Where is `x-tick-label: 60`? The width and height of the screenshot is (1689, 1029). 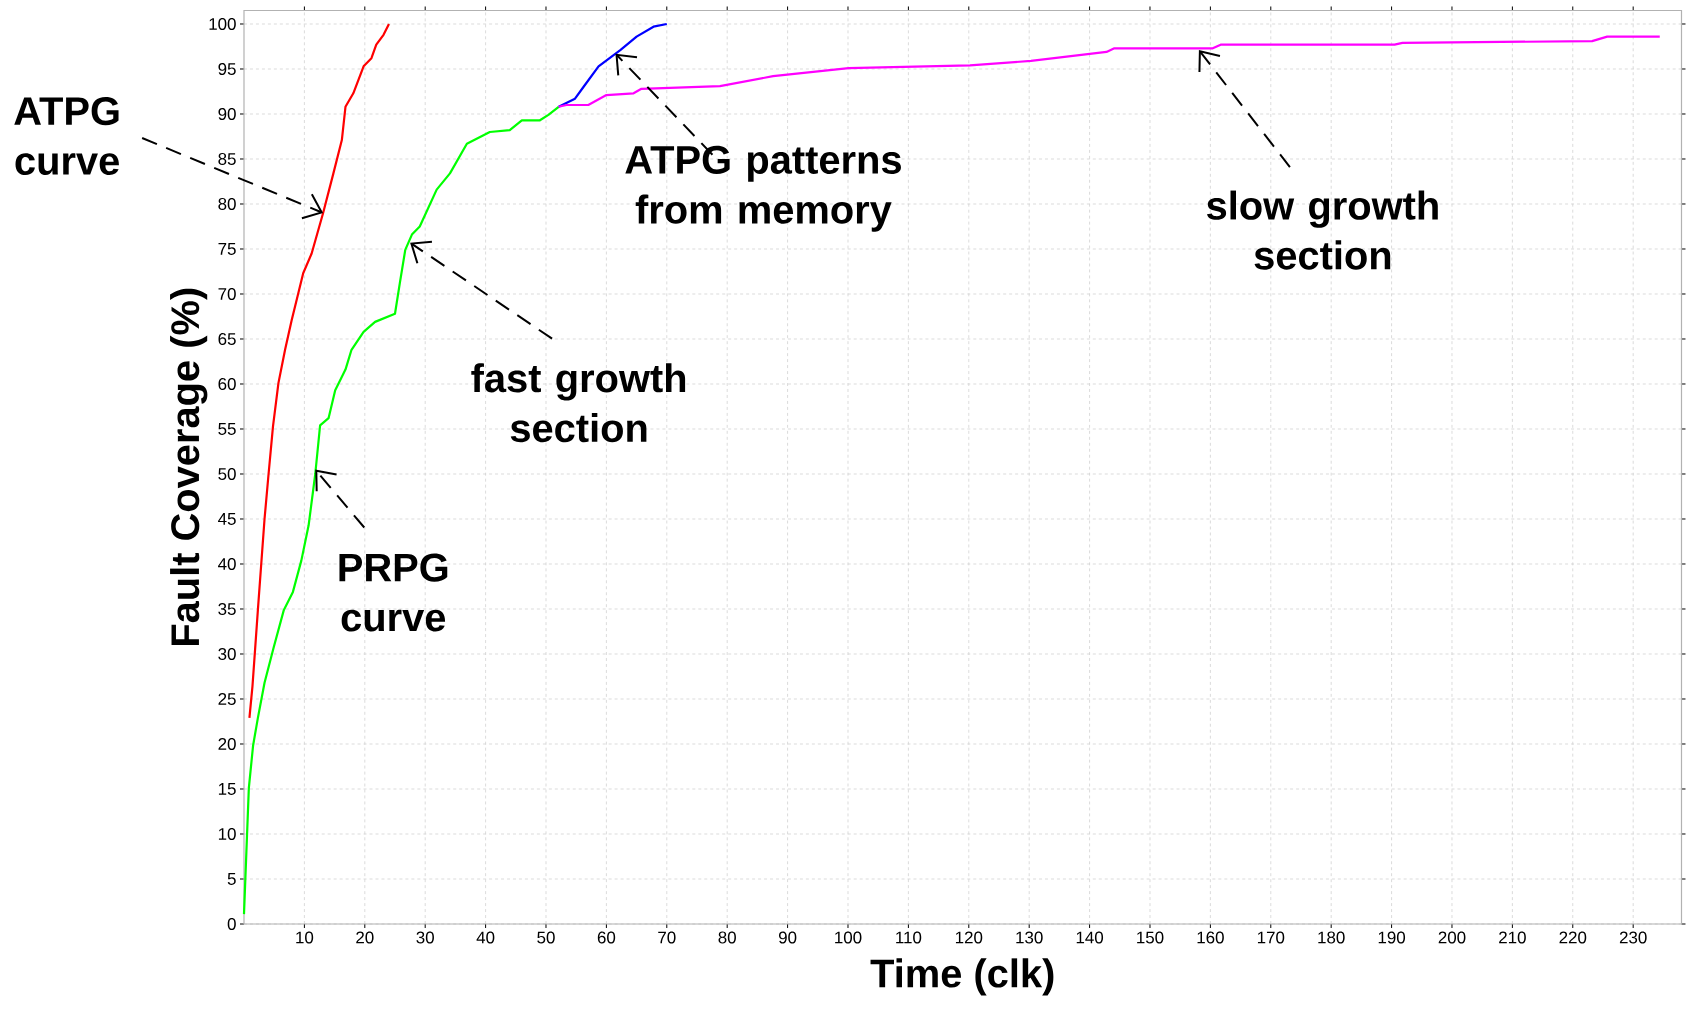
x-tick-label: 60 is located at coordinates (606, 937).